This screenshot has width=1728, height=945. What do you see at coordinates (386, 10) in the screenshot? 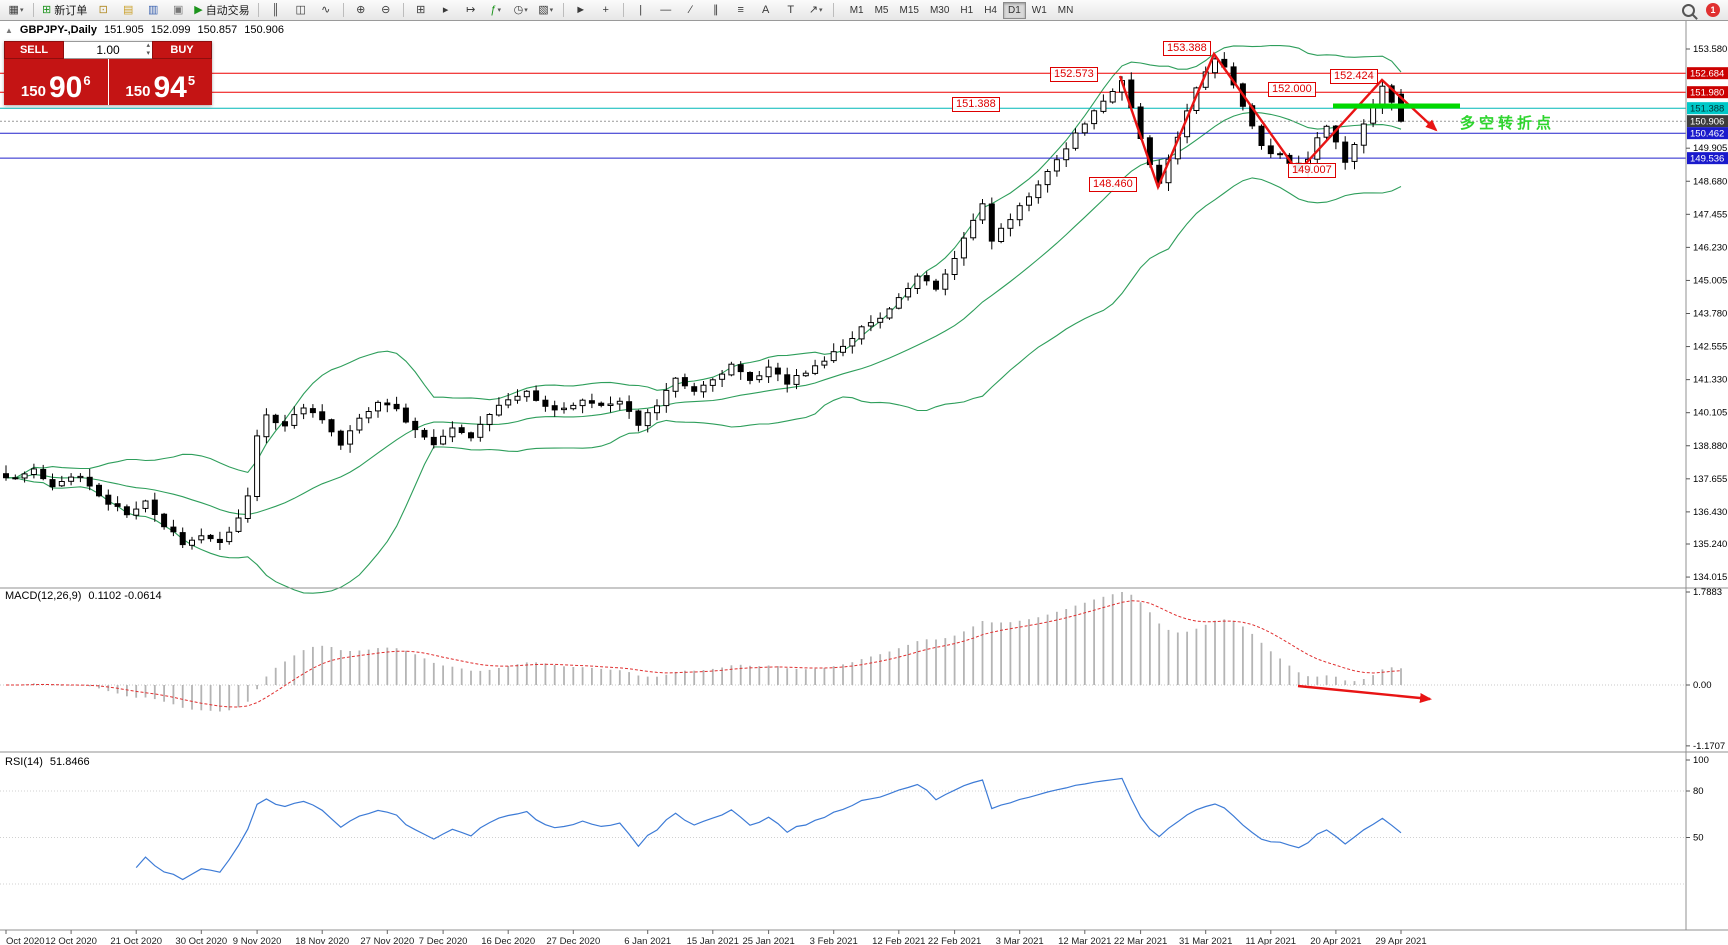
I see `zoom-out-icon: ⊖` at bounding box center [386, 10].